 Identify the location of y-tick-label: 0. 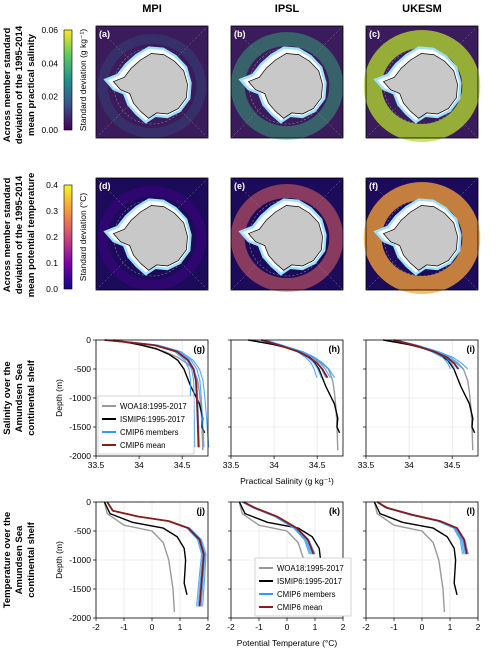
(88, 340).